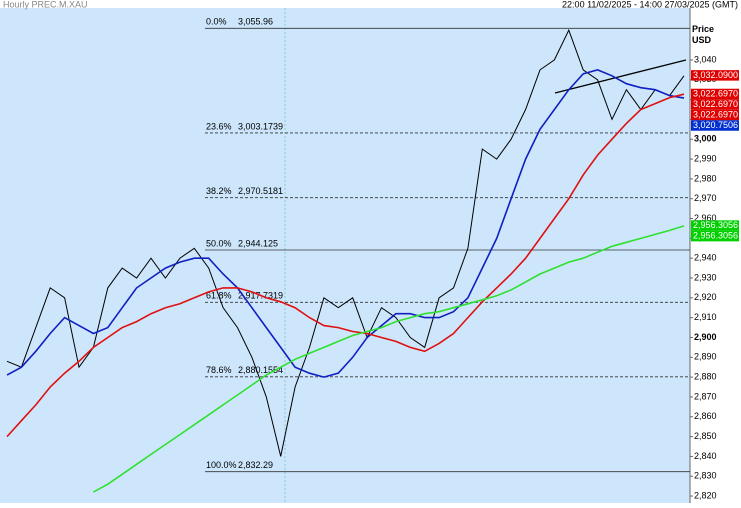 This screenshot has height=508, width=741. I want to click on fib-value: 2,880.1554, so click(260, 370).